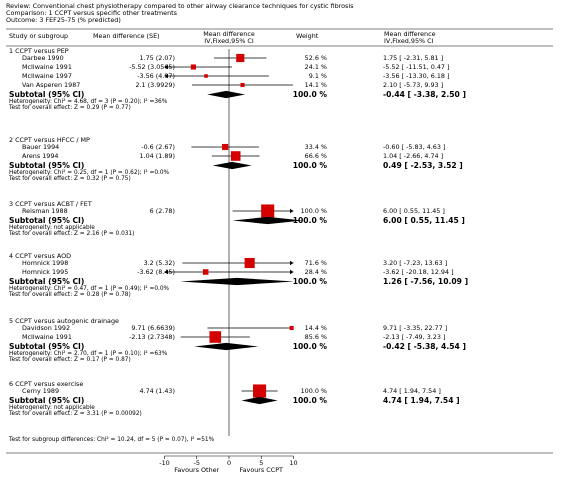 The height and width of the screenshot is (477, 566). What do you see at coordinates (412, 391) in the screenshot?
I see `study-ci: 4.74 [ 1.94, 7.54 ]` at bounding box center [412, 391].